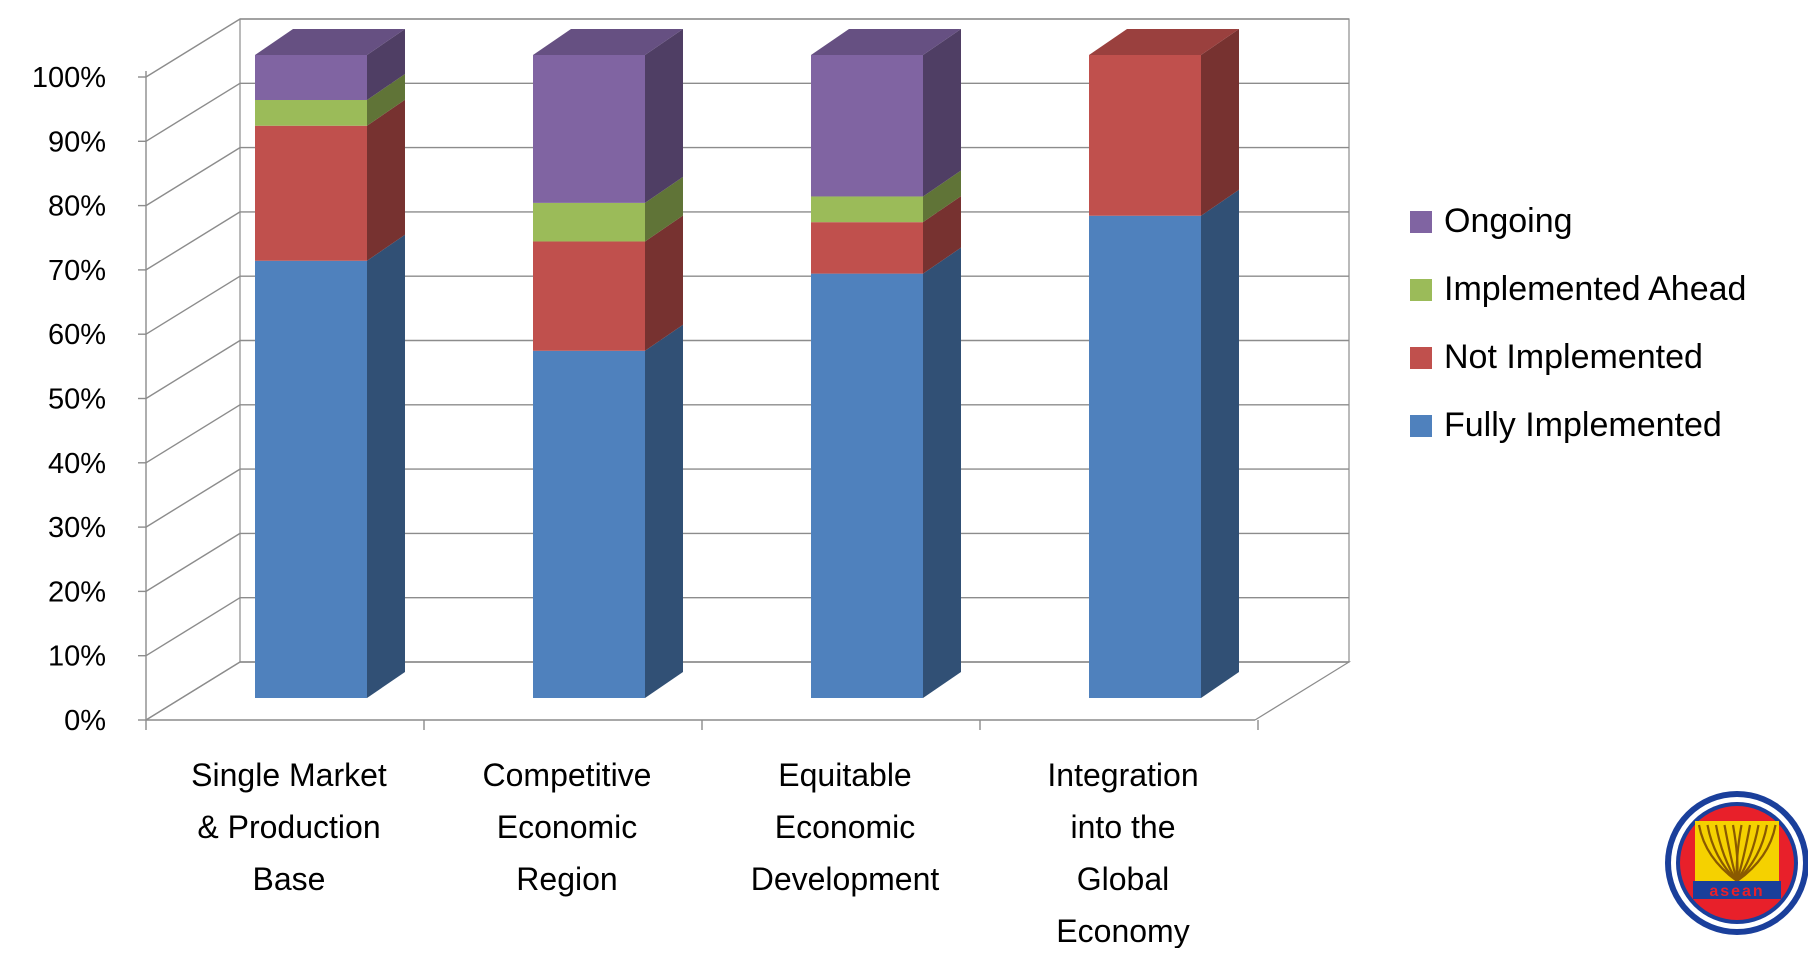  Describe the element at coordinates (85, 721) in the screenshot. I see `y-tick-label: 0%` at that location.